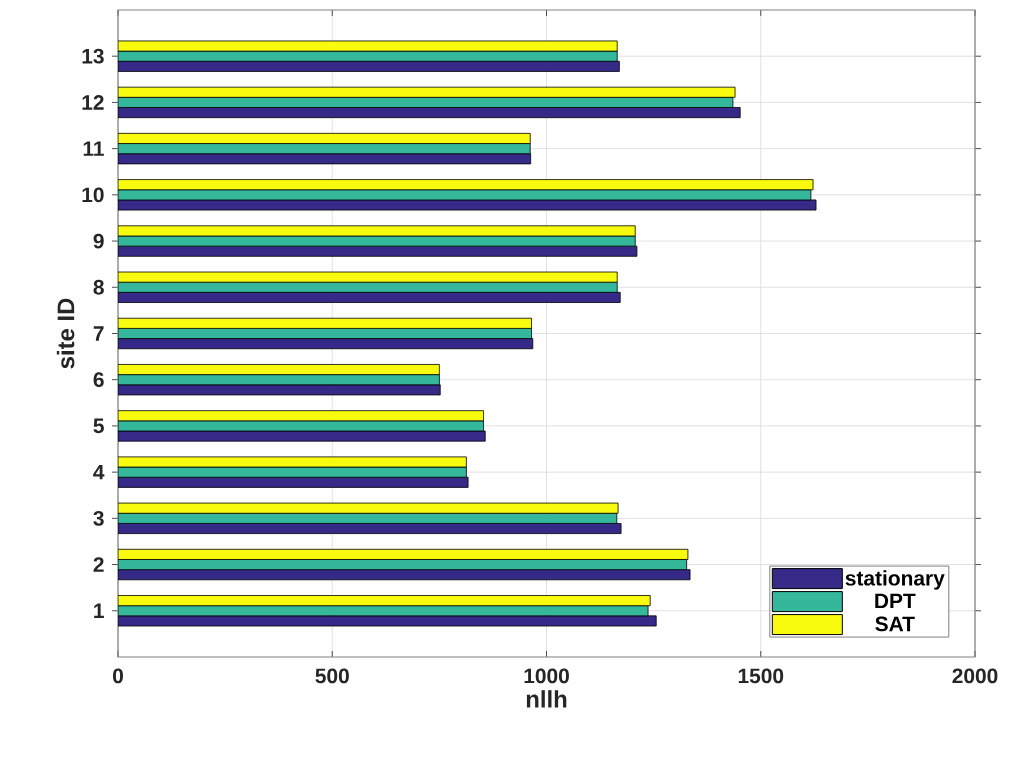 The height and width of the screenshot is (771, 1015). Describe the element at coordinates (118, 676) in the screenshot. I see `x-tick-label: 0` at that location.